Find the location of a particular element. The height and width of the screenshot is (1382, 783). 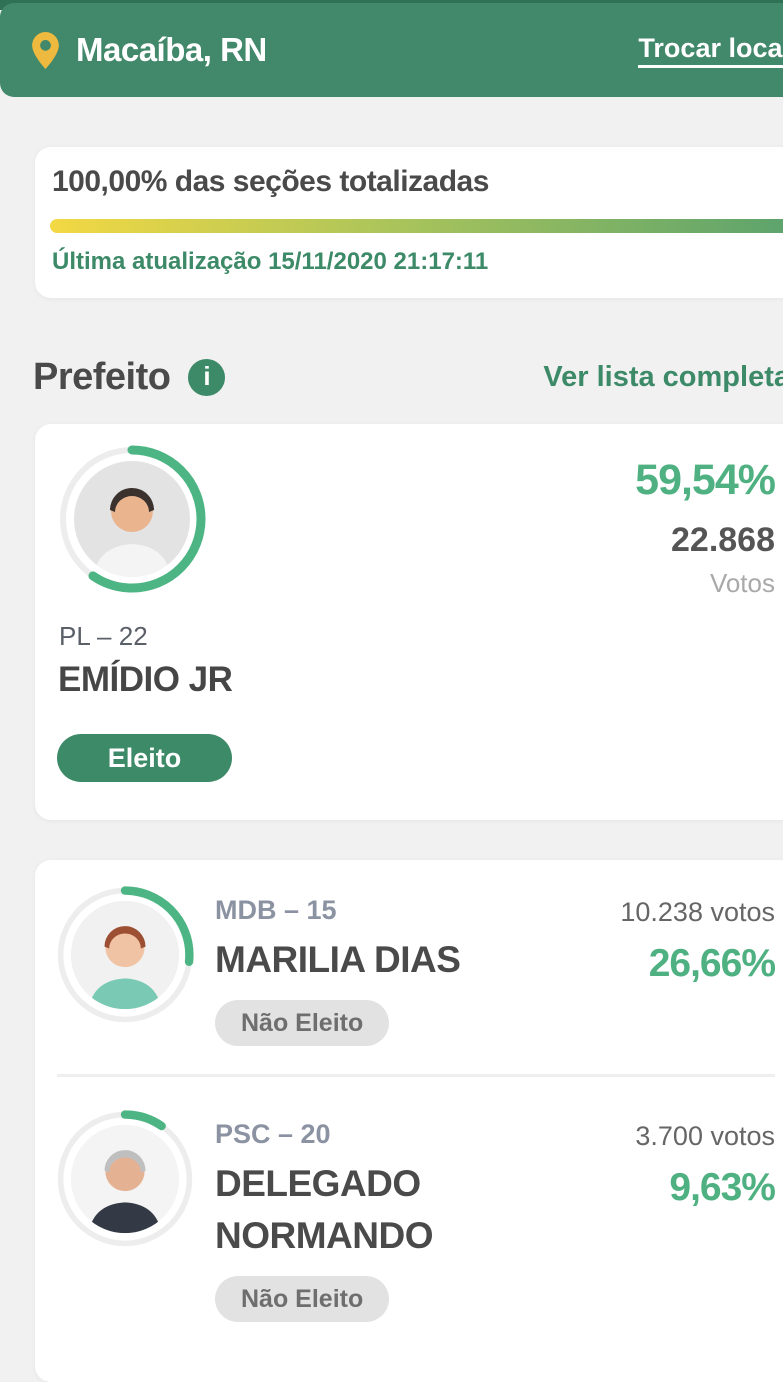

candidate-party: PSC – 20 is located at coordinates (273, 1134).